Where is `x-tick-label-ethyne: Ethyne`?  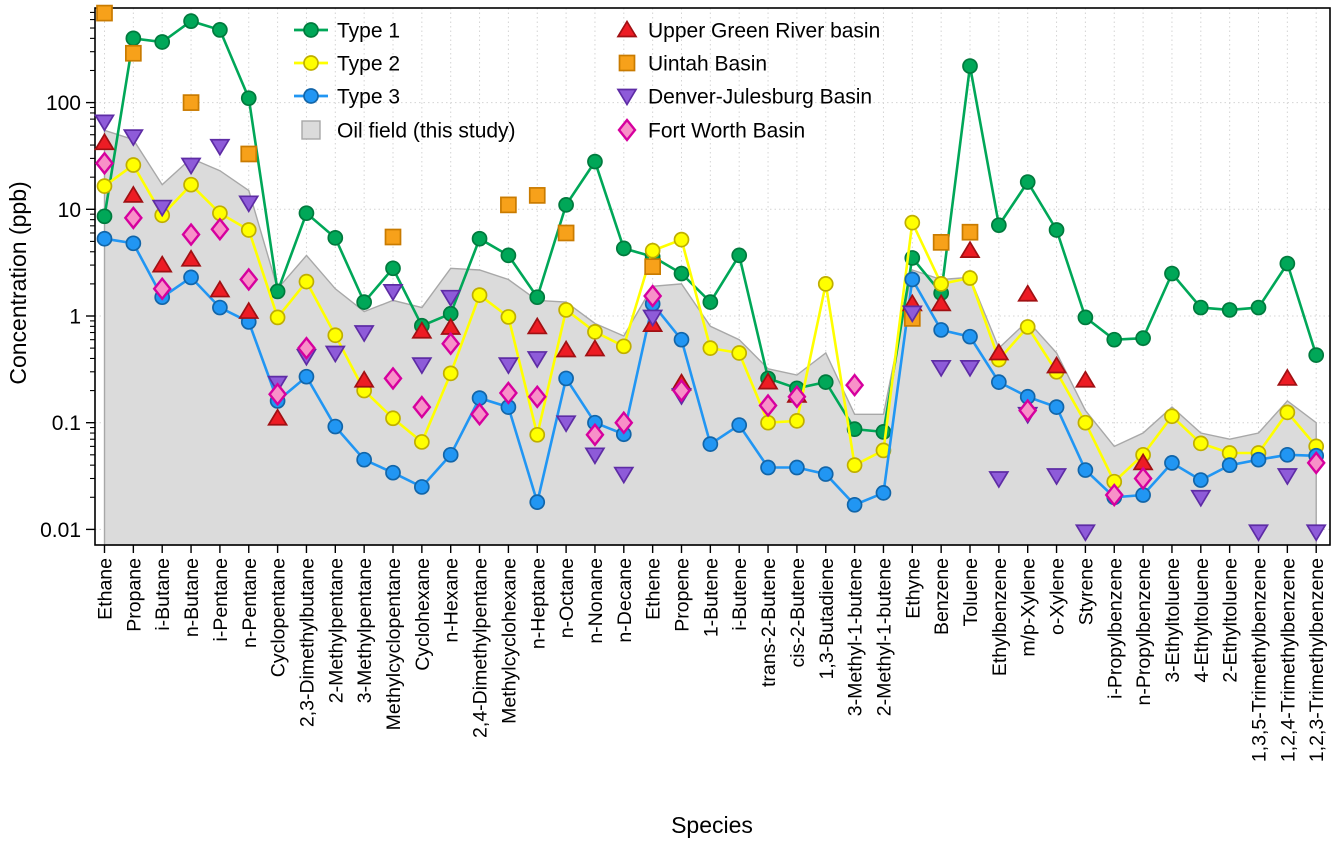
x-tick-label-ethyne: Ethyne is located at coordinates (913, 588).